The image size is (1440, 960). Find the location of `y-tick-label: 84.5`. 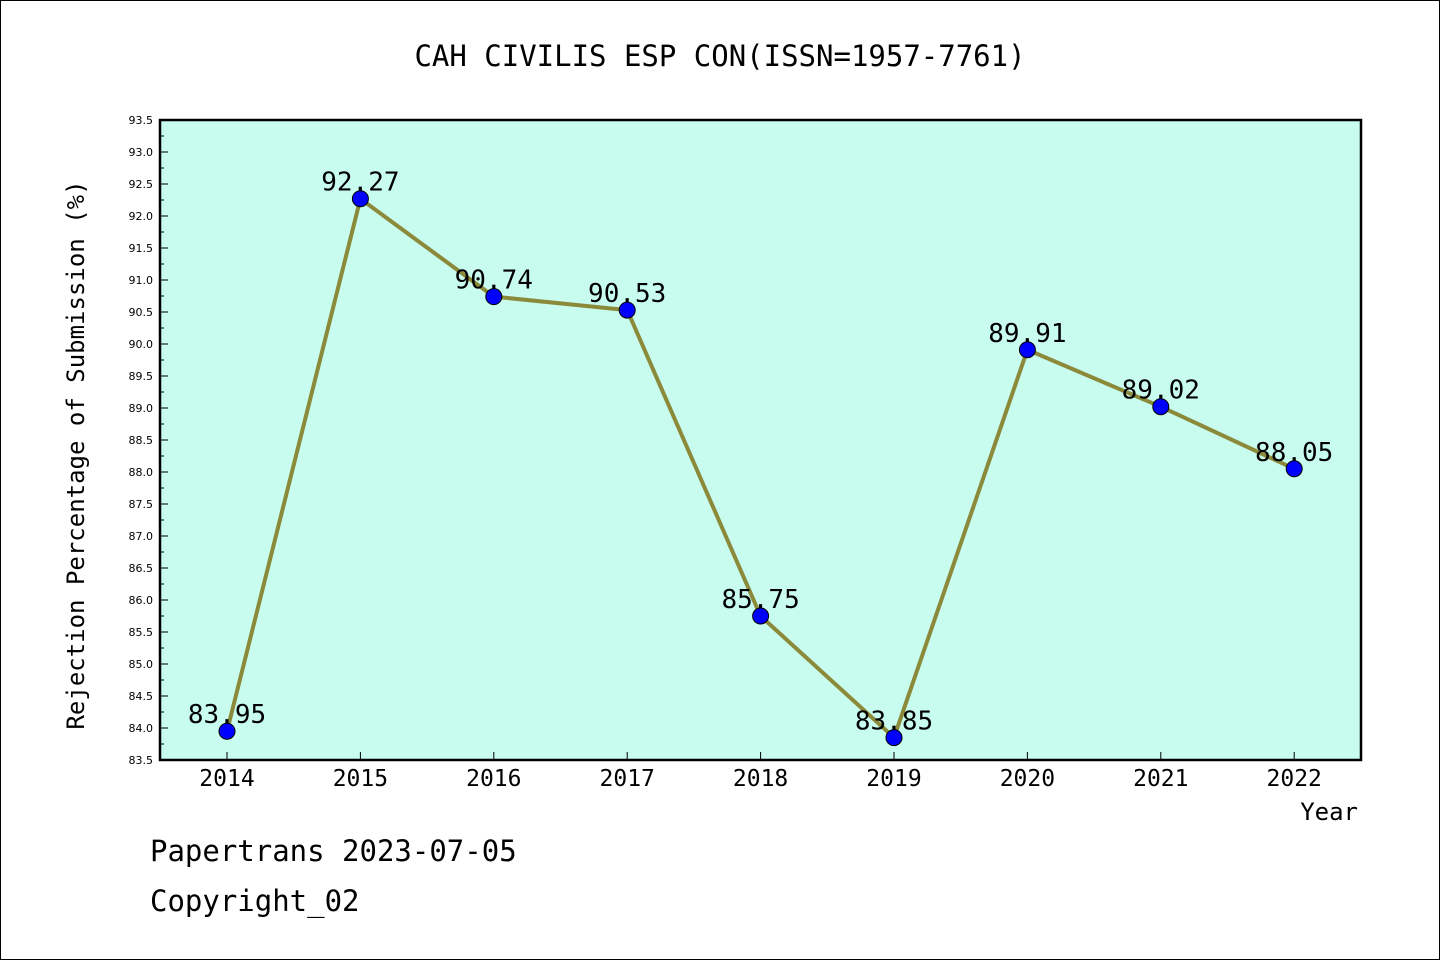

y-tick-label: 84.5 is located at coordinates (141, 696).